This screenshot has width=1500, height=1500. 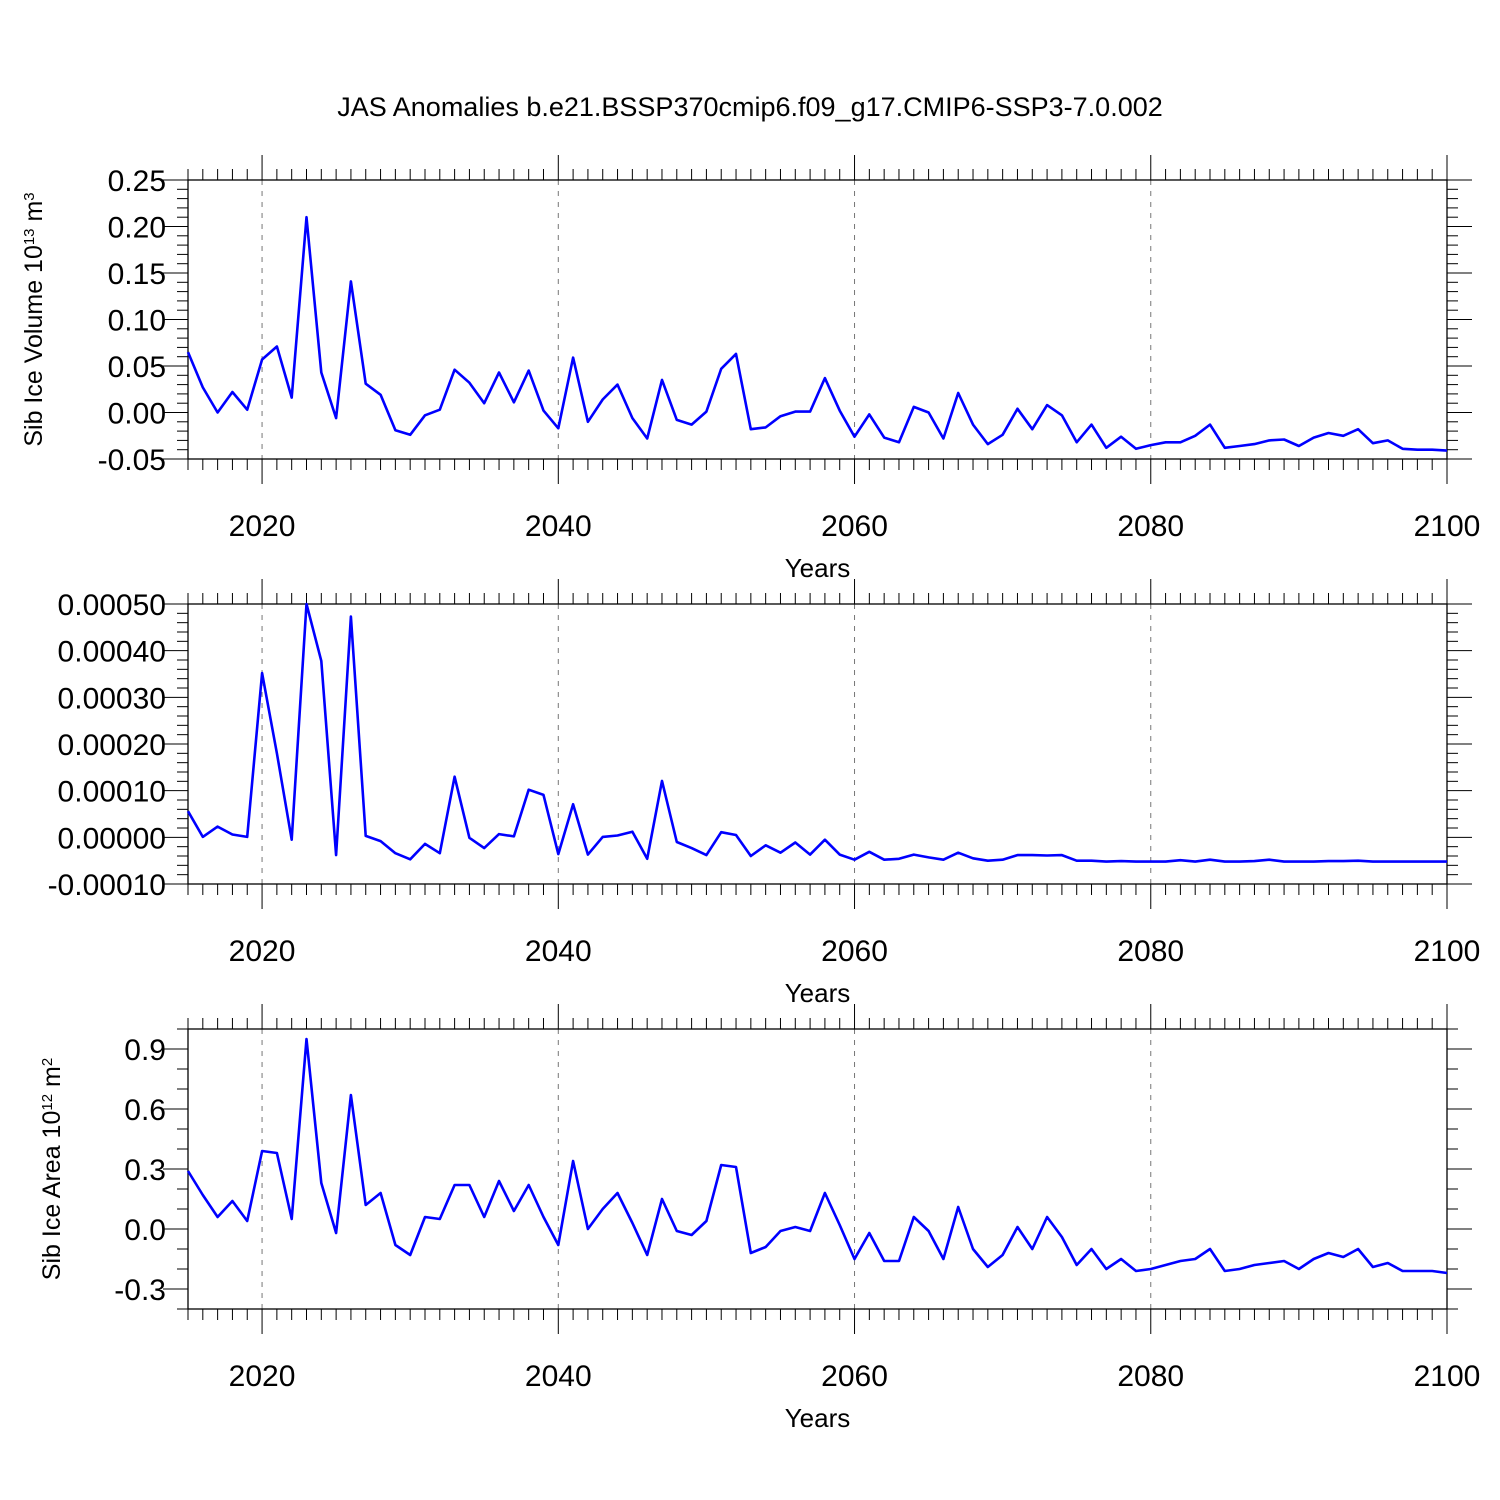 I want to click on y-axis-label-text: Sib Ice Area 10, so click(x=52, y=1196).